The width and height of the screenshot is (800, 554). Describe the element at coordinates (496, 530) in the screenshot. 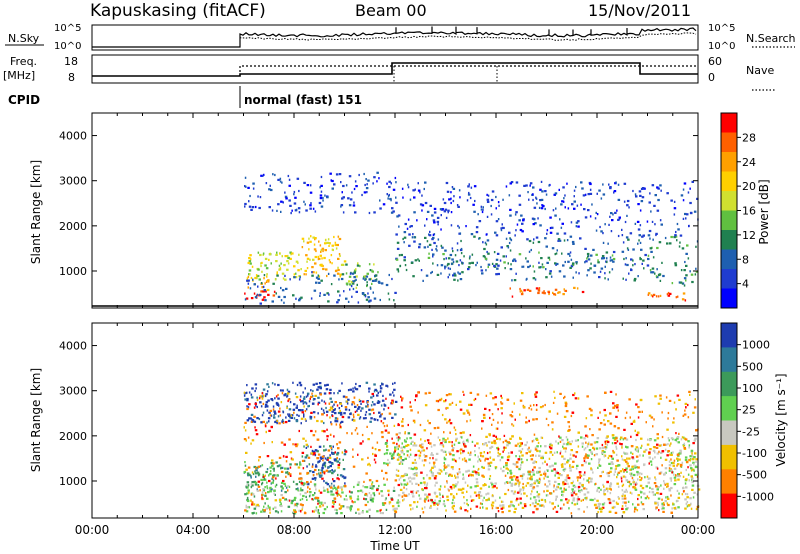

I see `x-tick-label: 16:00` at that location.